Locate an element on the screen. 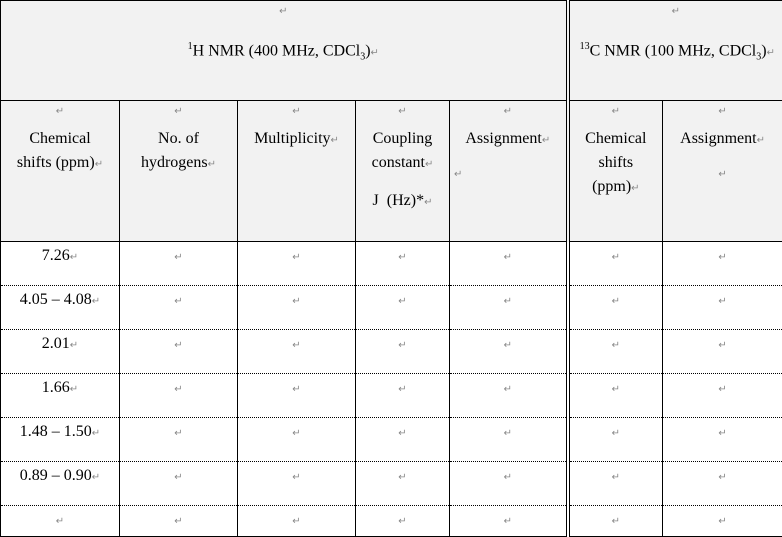  col-h-assignment-label: Assignment is located at coordinates (503, 138).